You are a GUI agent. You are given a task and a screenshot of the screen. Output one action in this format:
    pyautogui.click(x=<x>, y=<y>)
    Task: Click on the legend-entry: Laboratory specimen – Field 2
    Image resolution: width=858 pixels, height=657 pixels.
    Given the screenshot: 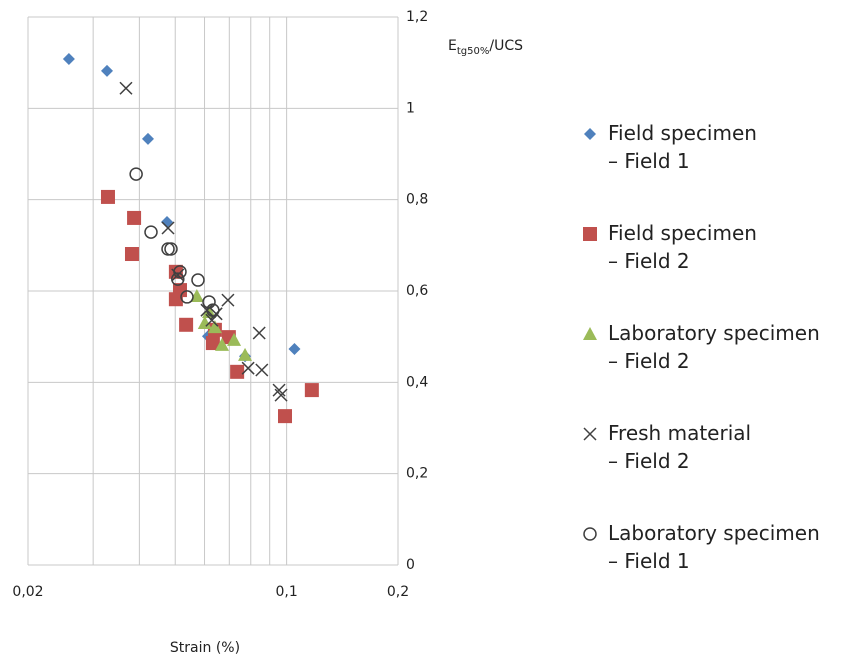 What is the action you would take?
    pyautogui.click(x=701, y=347)
    